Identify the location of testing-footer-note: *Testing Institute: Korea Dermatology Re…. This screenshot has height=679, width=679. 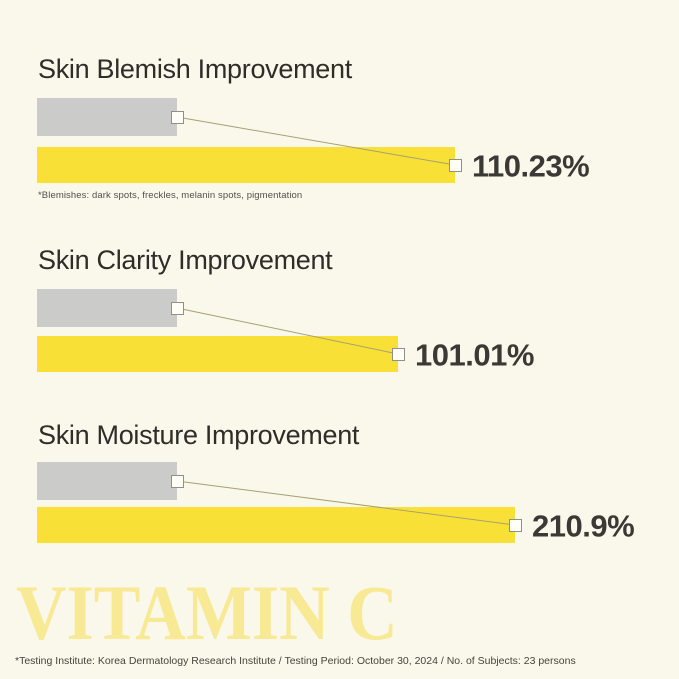
(295, 661).